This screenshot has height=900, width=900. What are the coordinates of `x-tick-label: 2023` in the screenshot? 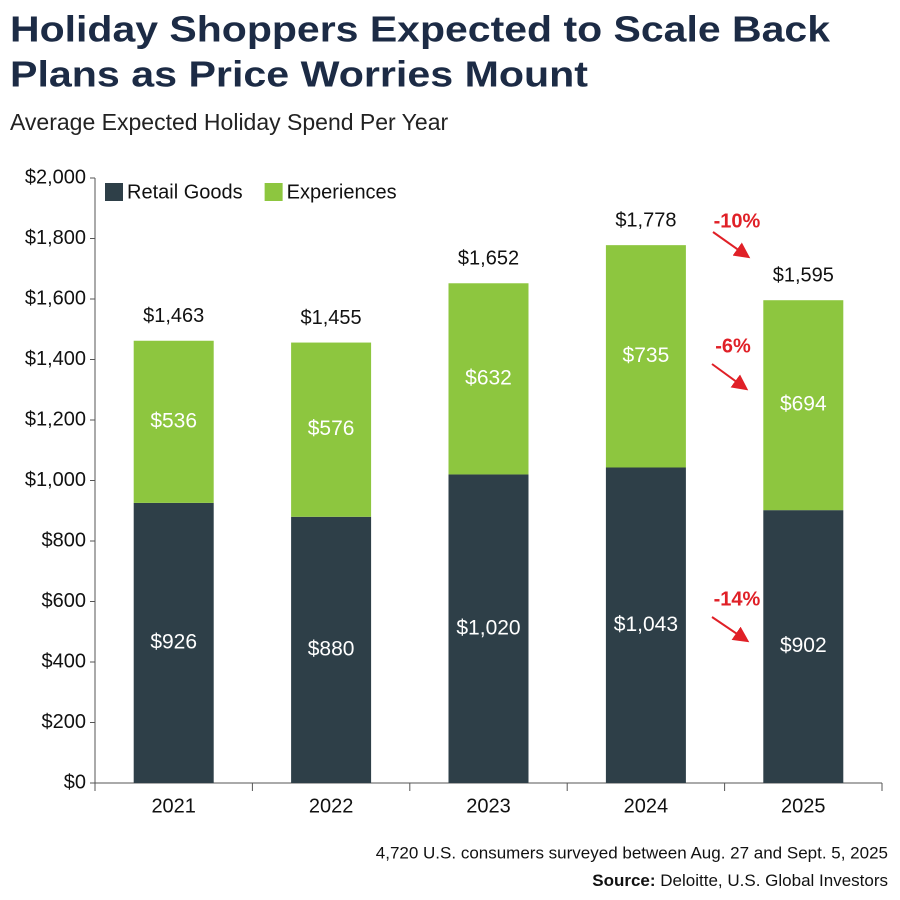 It's located at (488, 806).